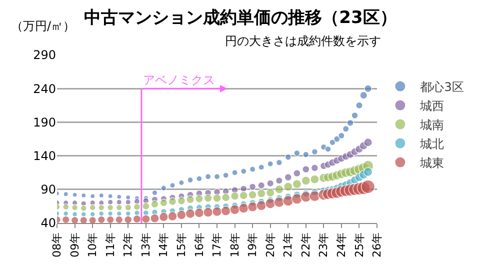 This screenshot has height=273, width=481. Describe the element at coordinates (128, 245) in the screenshot. I see `x-tick-label: 12年` at that location.